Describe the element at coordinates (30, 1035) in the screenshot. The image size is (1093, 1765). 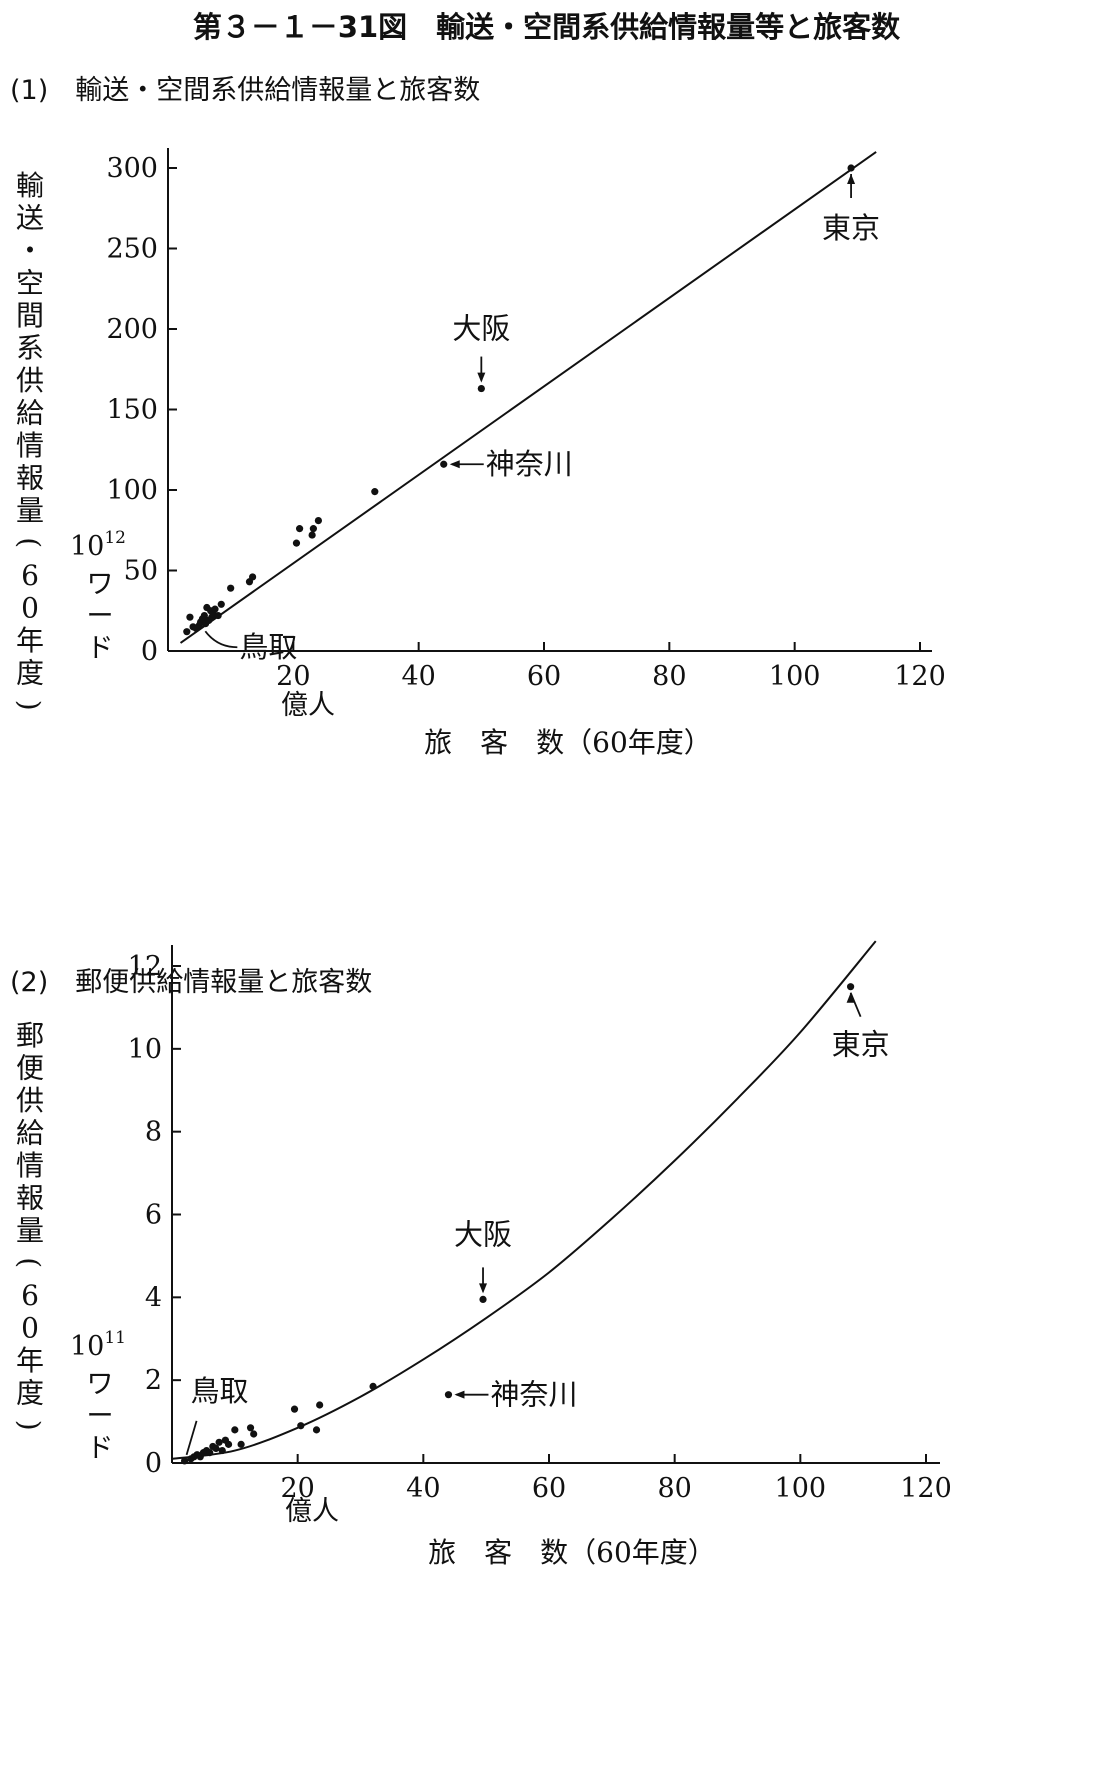
I see `svg-text: 郵` at that location.